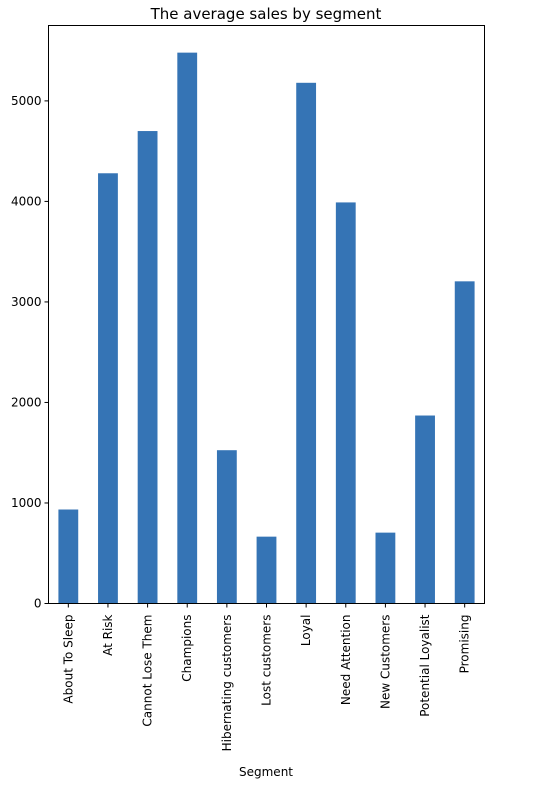 This screenshot has height=796, width=540. I want to click on x-tick-label: New Customers, so click(385, 662).